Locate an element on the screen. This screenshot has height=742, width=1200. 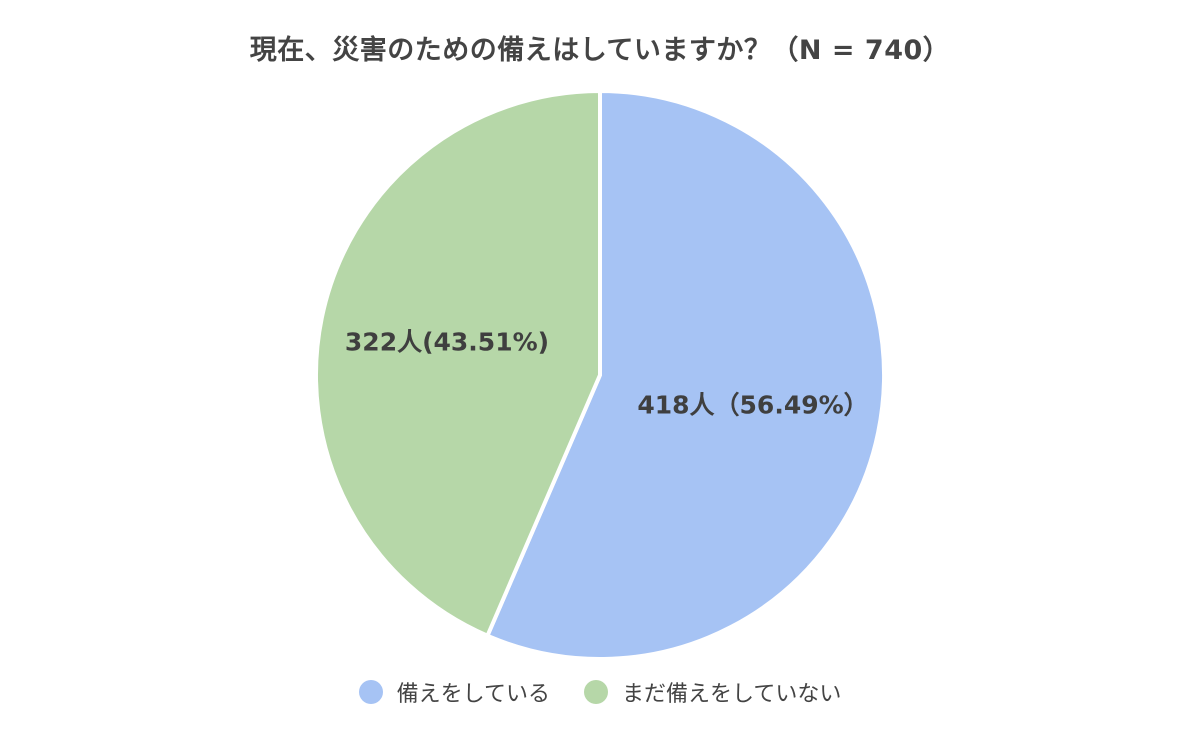
slice-labels: 418人（56.49%） 322人(43.51%) is located at coordinates (607, 373).